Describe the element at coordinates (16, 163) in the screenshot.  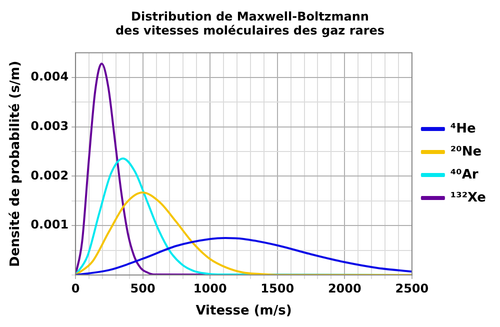
I see `y-axis-title: Densité de probabilité (s/m)` at that location.